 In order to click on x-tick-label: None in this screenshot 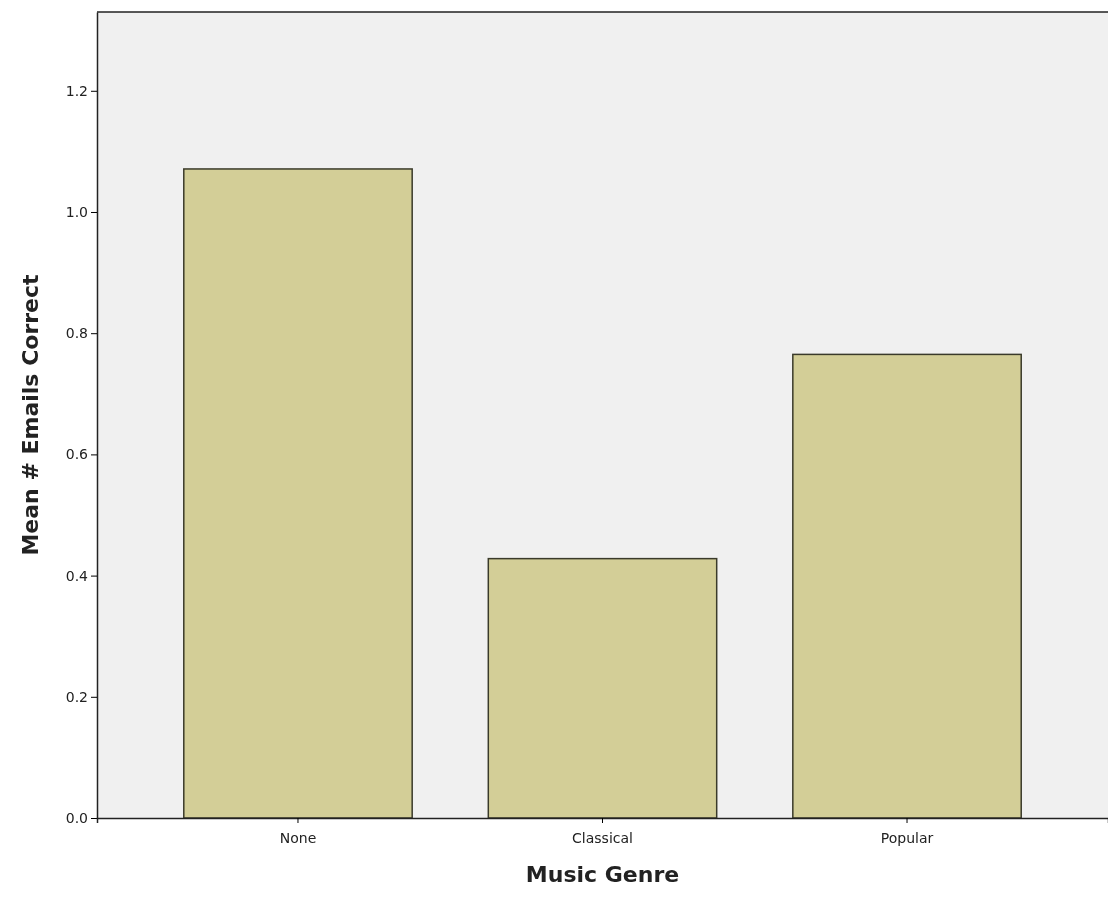, I will do `click(298, 837)`.